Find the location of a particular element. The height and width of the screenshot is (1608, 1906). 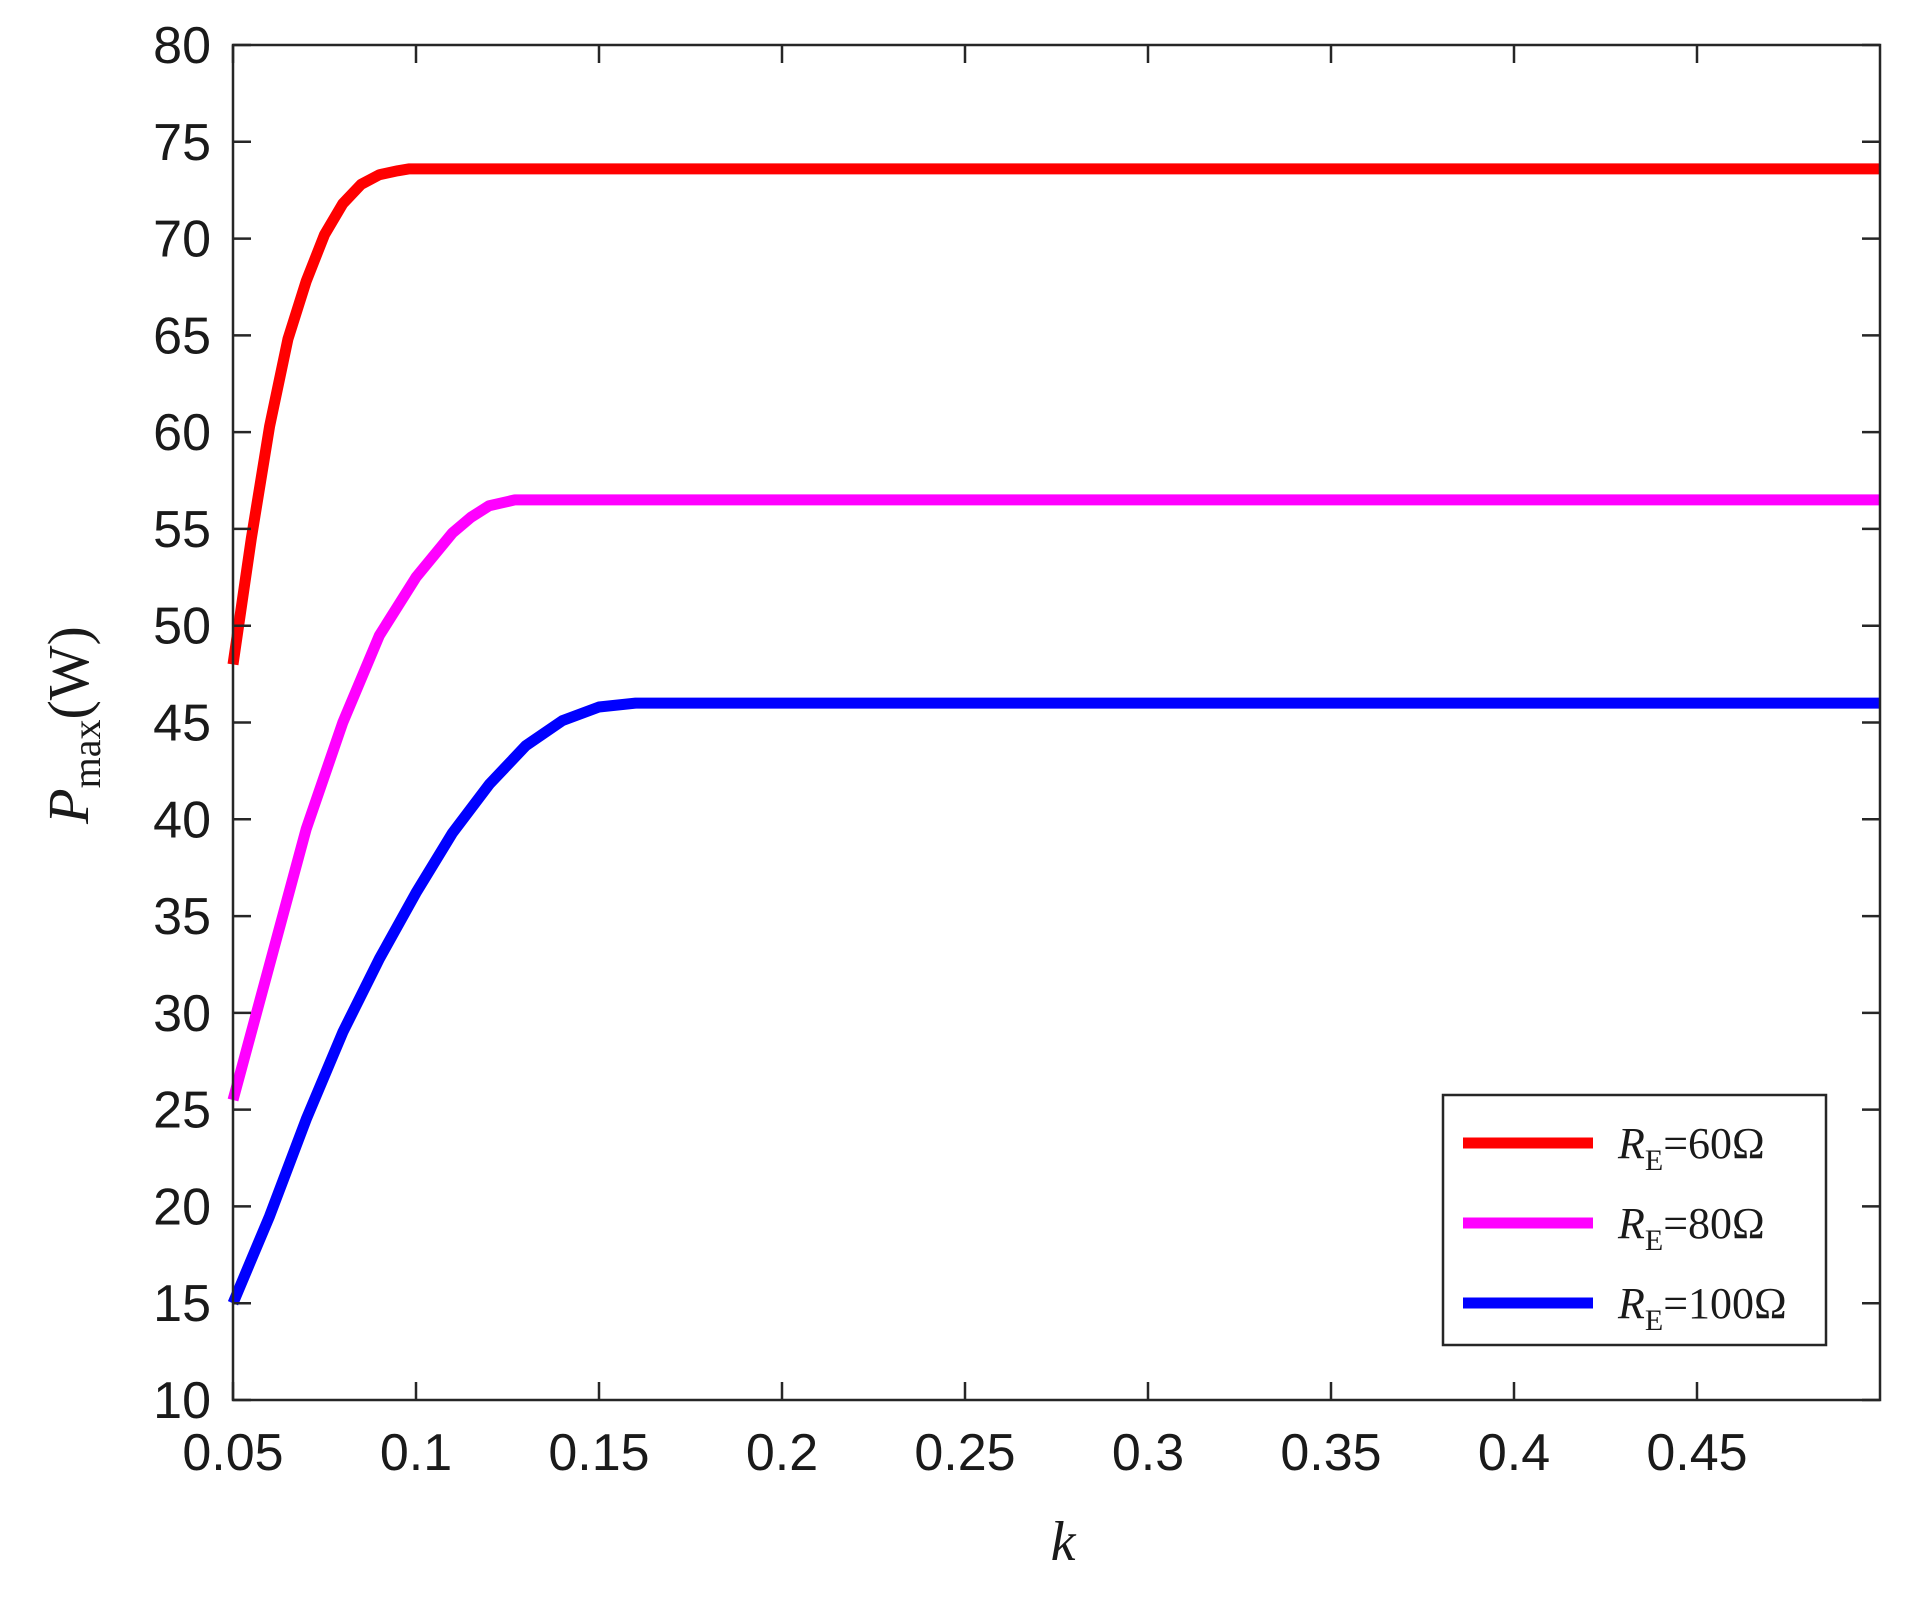

y-tick-label-13: 75 is located at coordinates (182, 143).